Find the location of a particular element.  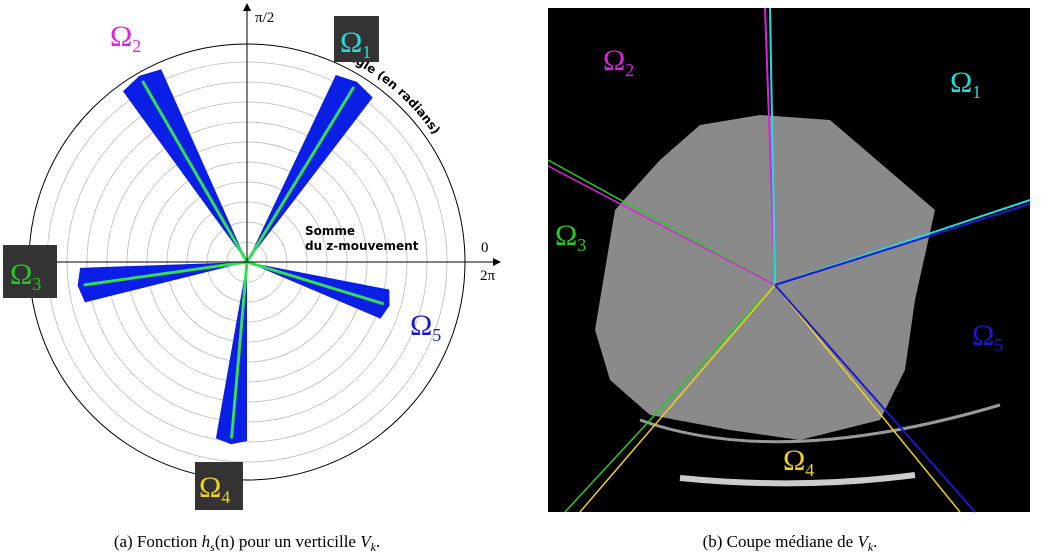

axis-label-zero: 0 is located at coordinates (485, 248).